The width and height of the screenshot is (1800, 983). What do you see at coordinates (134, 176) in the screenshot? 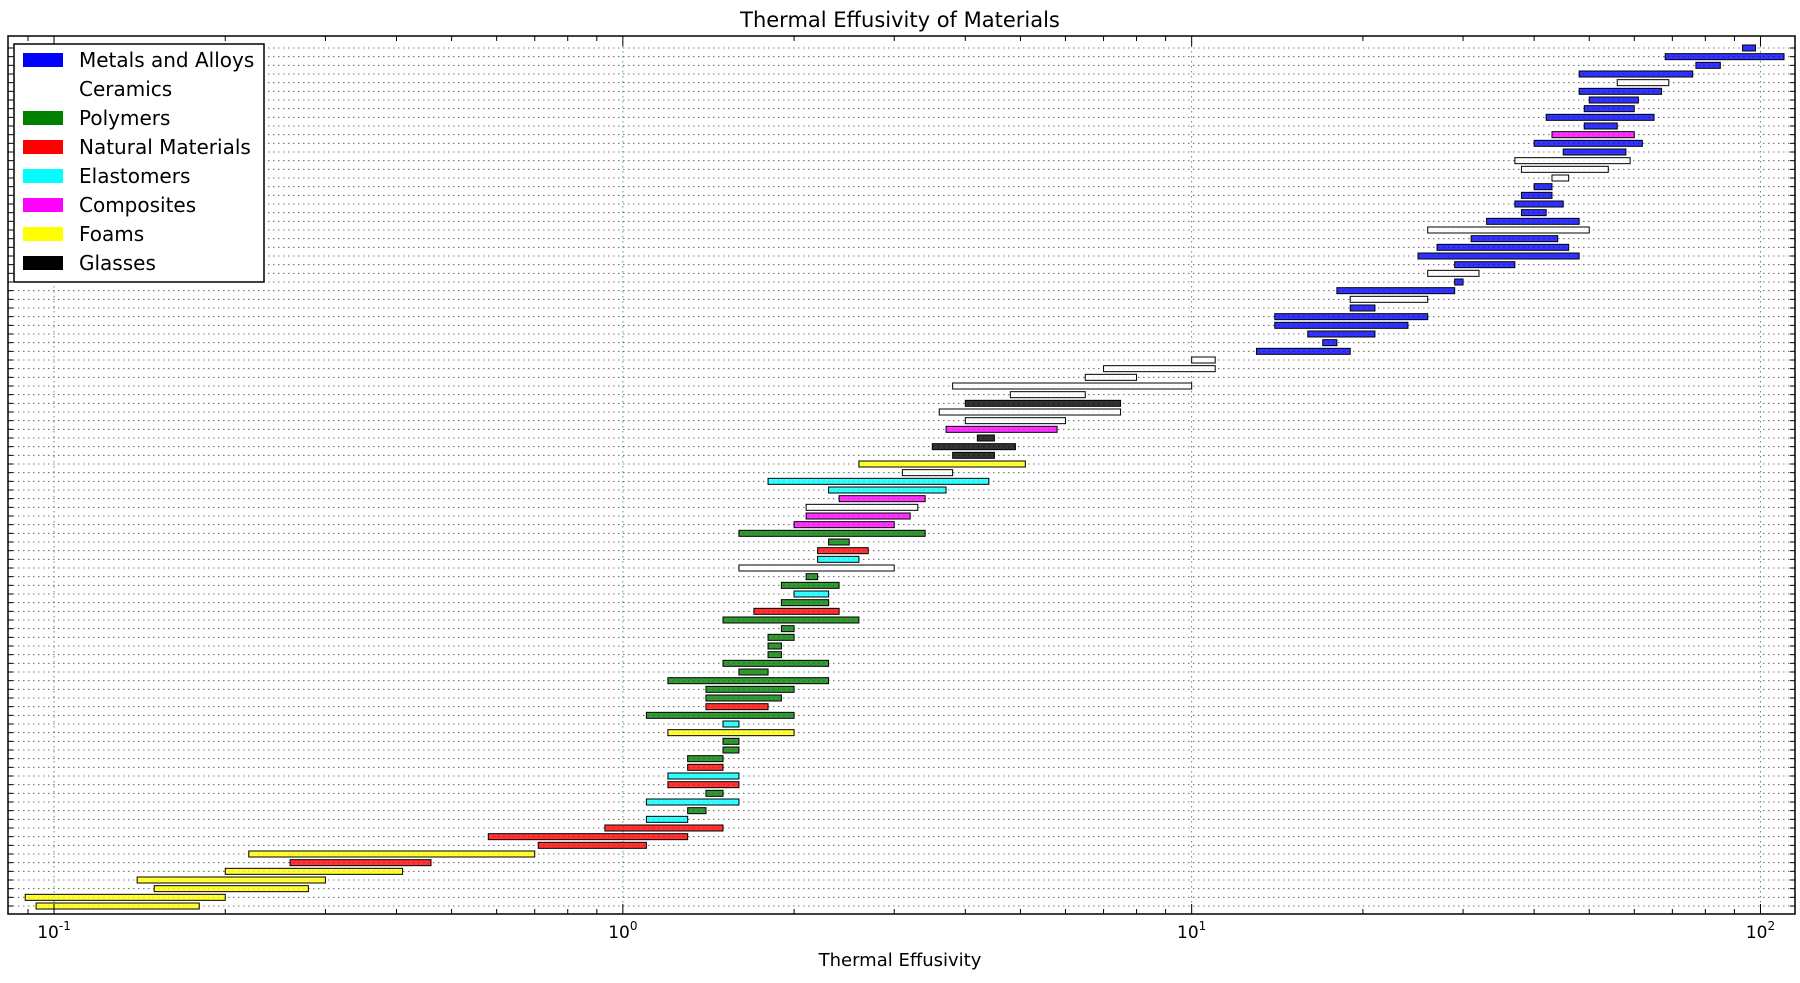
I see `legend-label: Elastomers` at bounding box center [134, 176].